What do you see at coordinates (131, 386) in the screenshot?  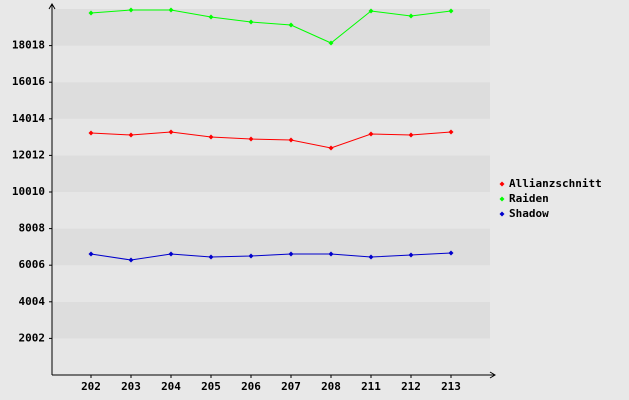 I see `x-tick-label: 203` at bounding box center [131, 386].